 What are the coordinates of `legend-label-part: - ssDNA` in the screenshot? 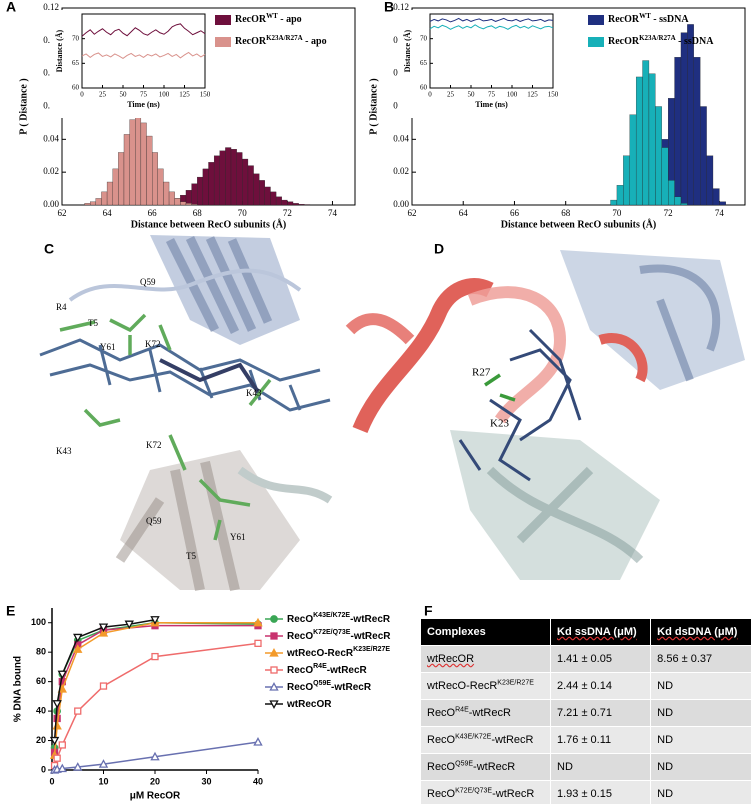 It's located at (670, 19).